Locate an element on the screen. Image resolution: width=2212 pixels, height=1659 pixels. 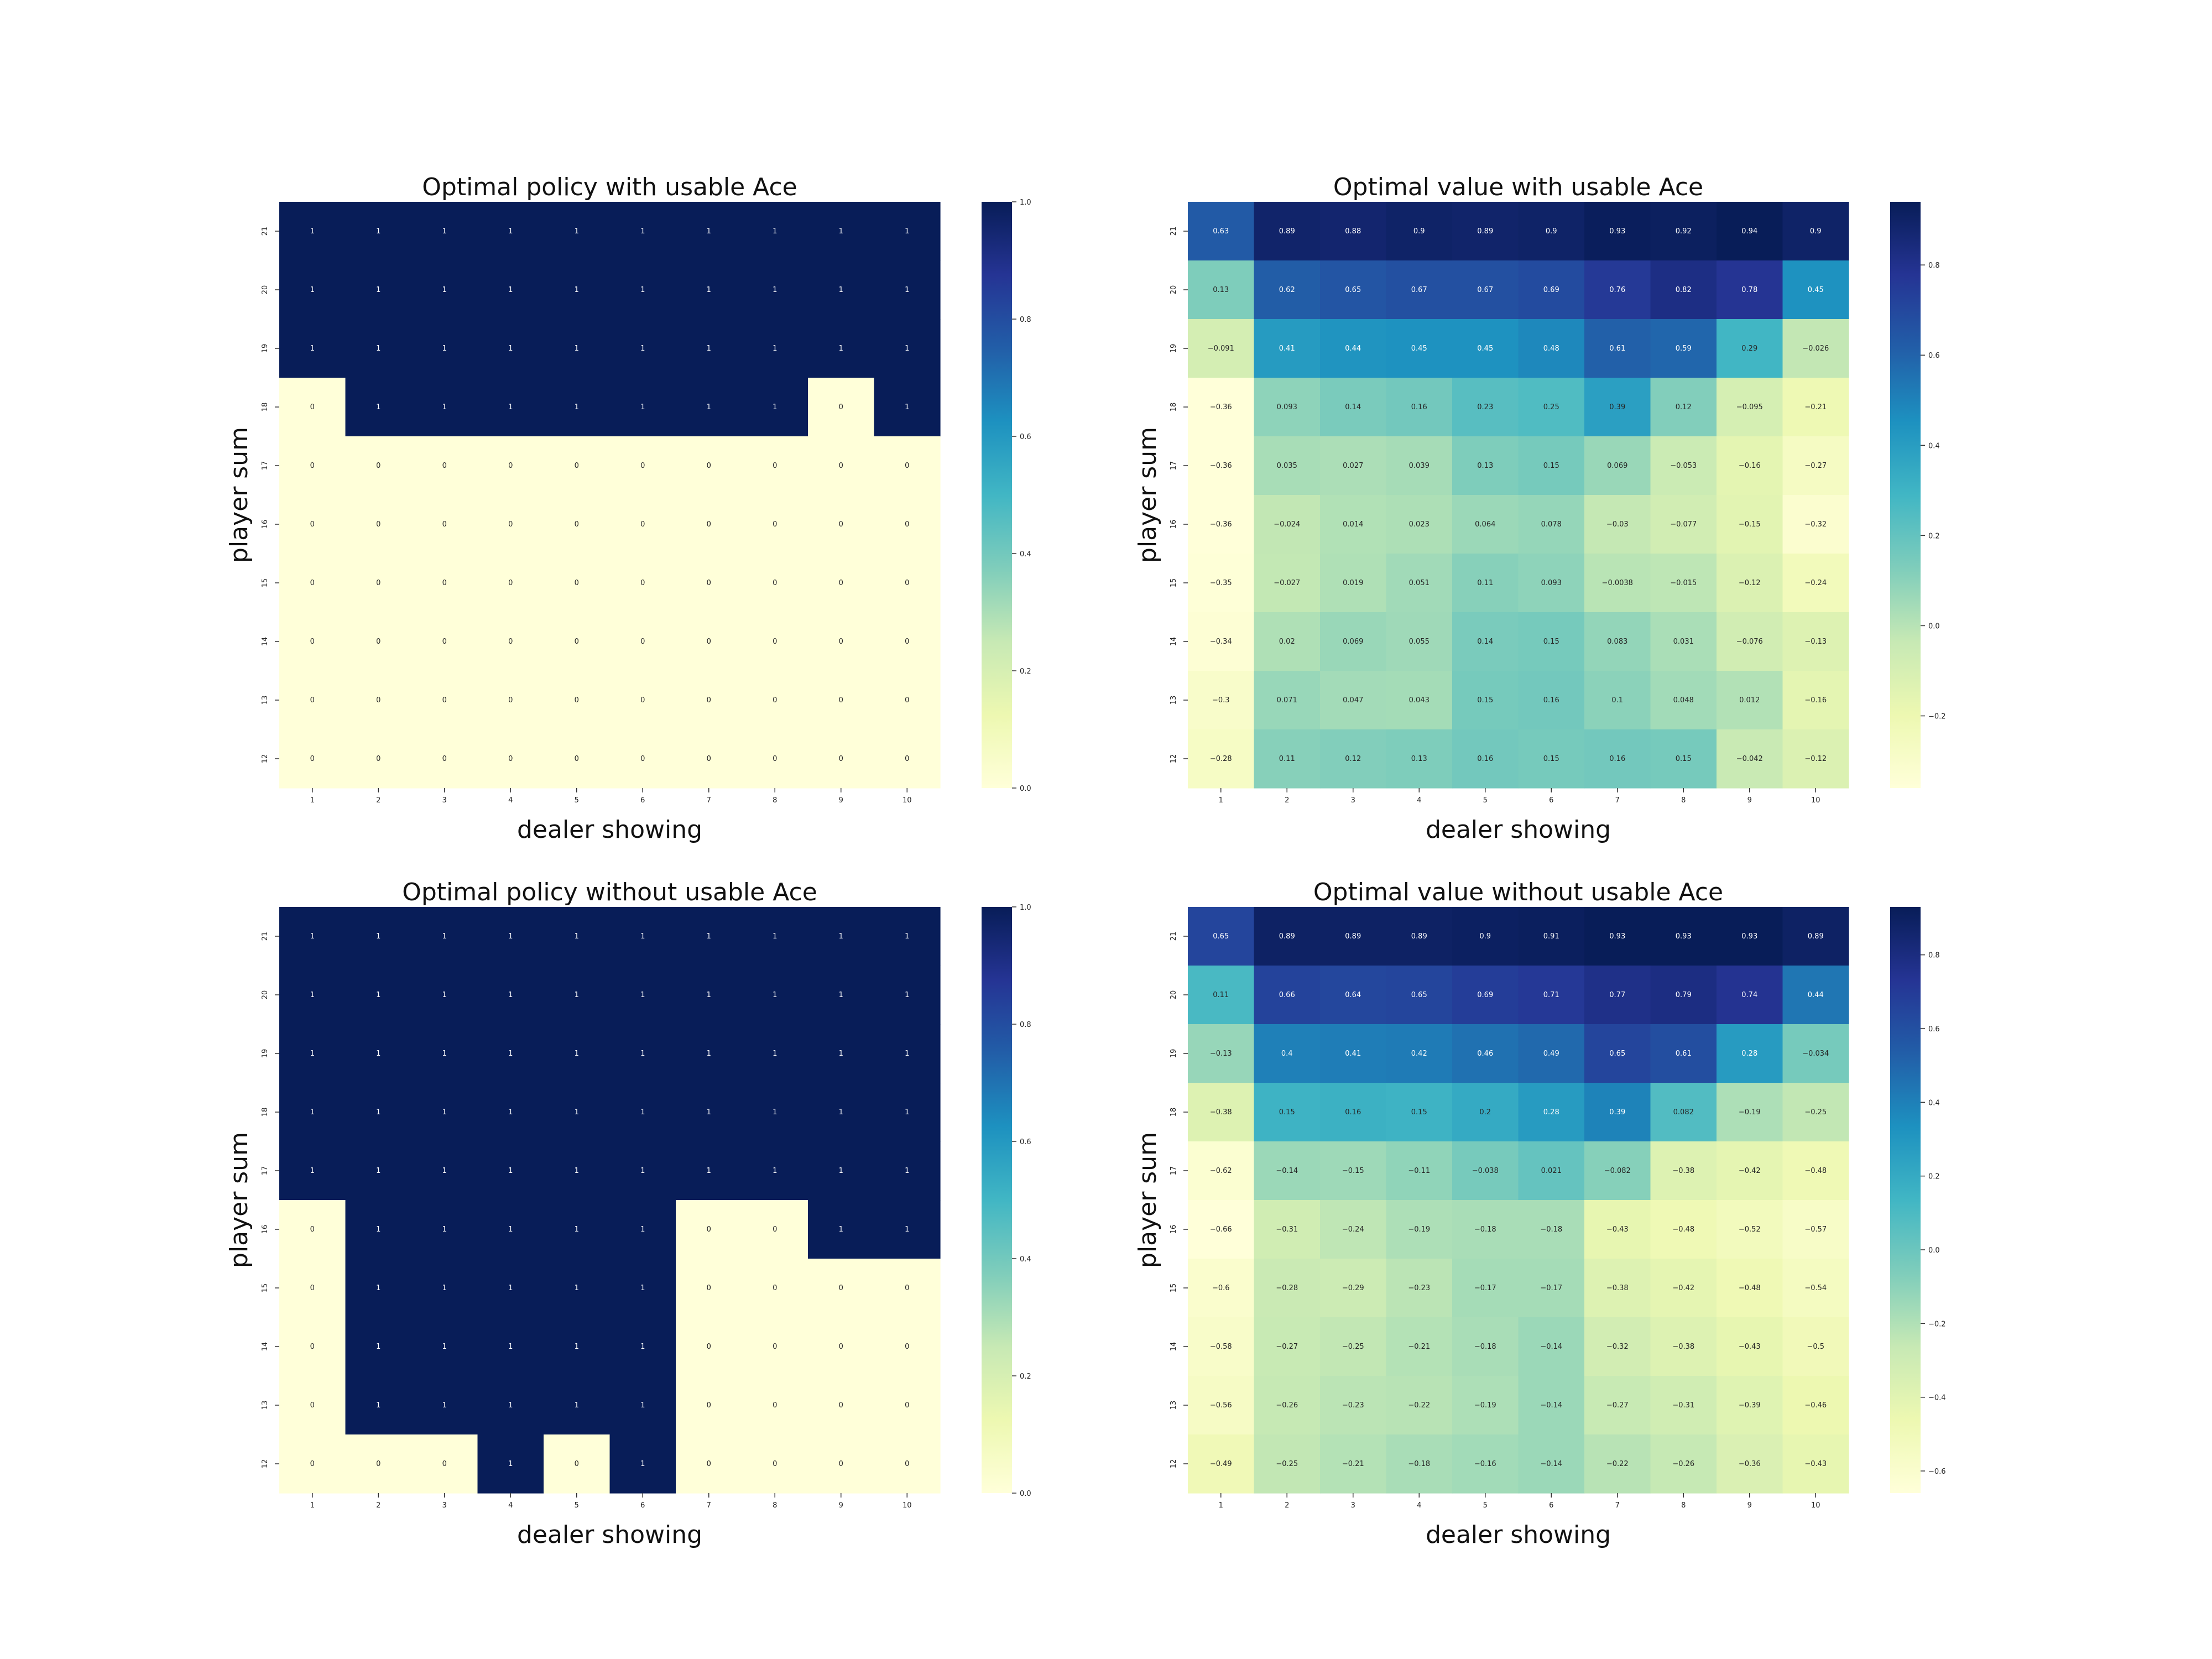
colorbar-tick-label: −0.2 is located at coordinates (1937, 717).